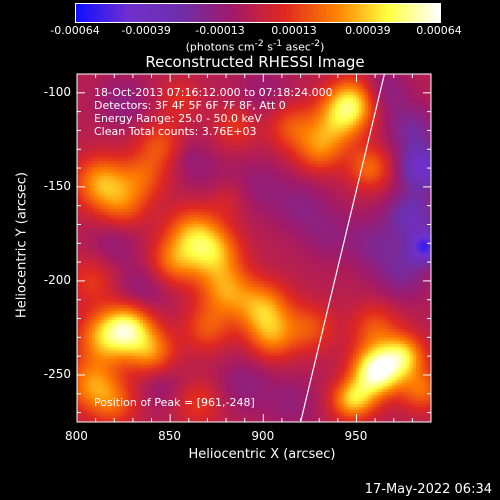 Image resolution: width=500 pixels, height=500 pixels. What do you see at coordinates (75, 30) in the screenshot?
I see `colorbar-tick-label: -0.00064` at bounding box center [75, 30].